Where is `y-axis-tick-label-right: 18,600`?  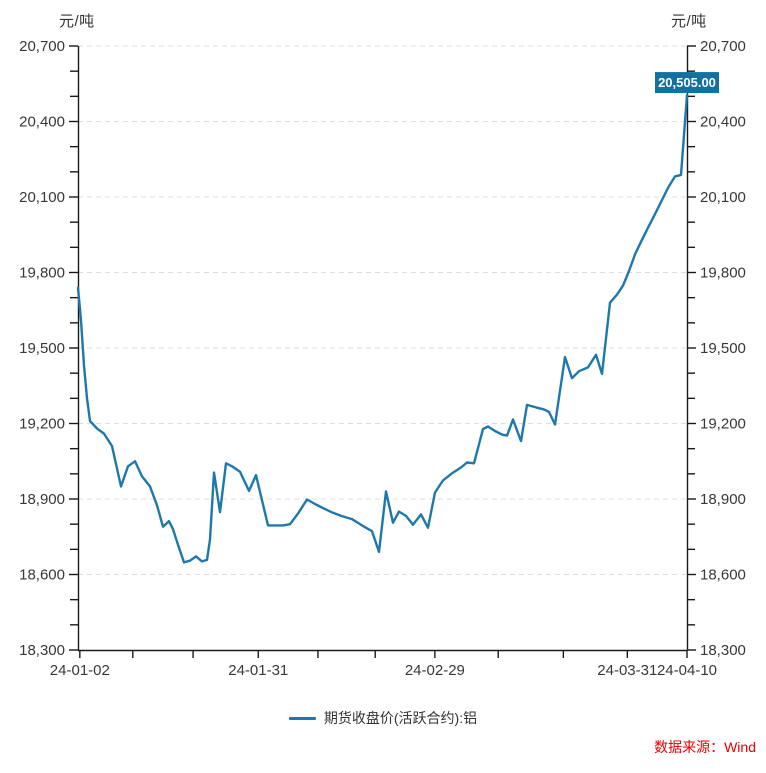 y-axis-tick-label-right: 18,600 is located at coordinates (723, 575).